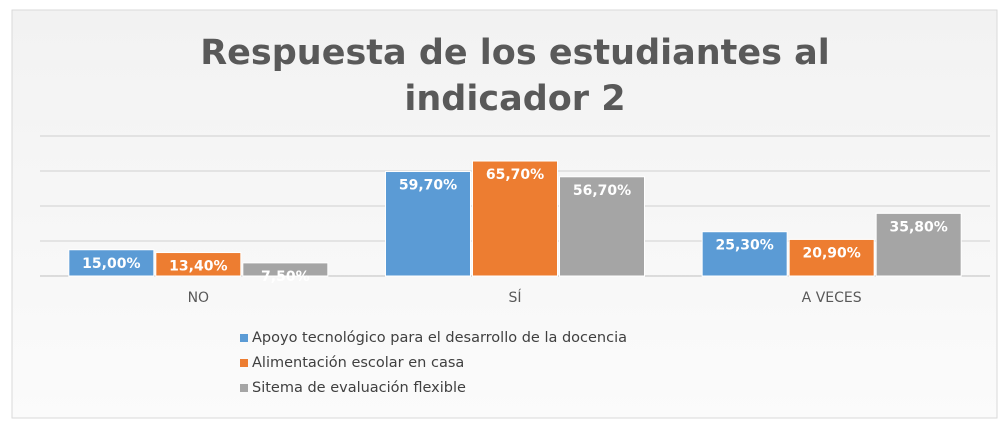 Image resolution: width=1006 pixels, height=423 pixels. Describe the element at coordinates (514, 297) in the screenshot. I see `x-tick-label: SÍ` at that location.